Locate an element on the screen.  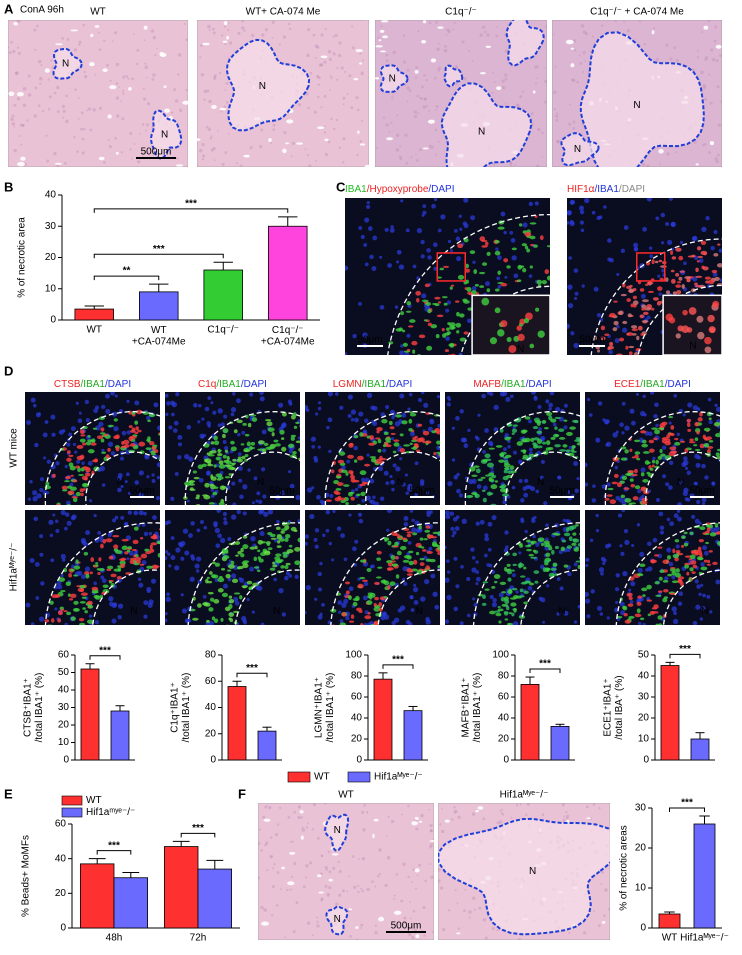
column-title-part: /IBA1 is located at coordinates (652, 384).